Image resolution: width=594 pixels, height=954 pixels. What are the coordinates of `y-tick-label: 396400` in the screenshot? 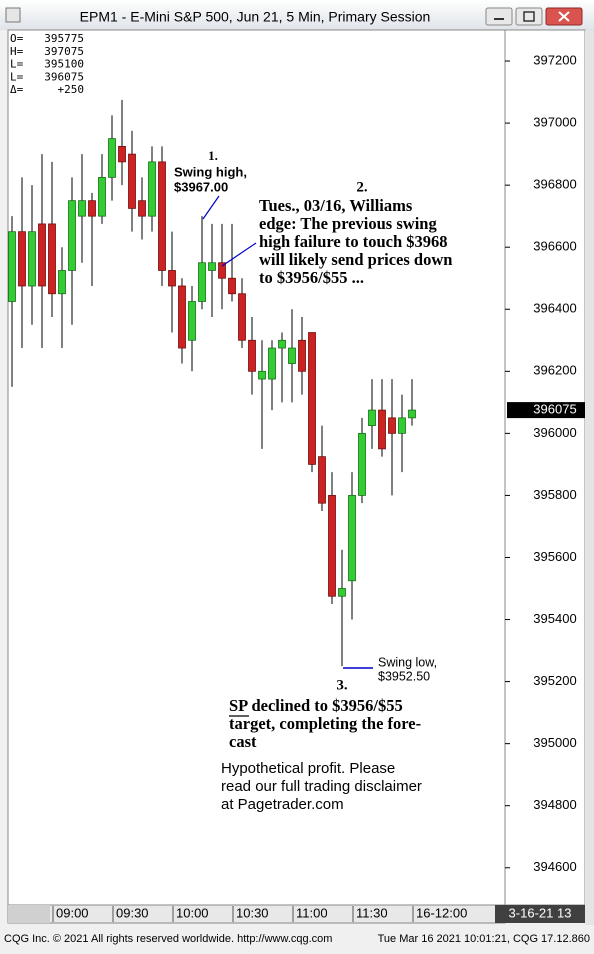 It's located at (554, 308).